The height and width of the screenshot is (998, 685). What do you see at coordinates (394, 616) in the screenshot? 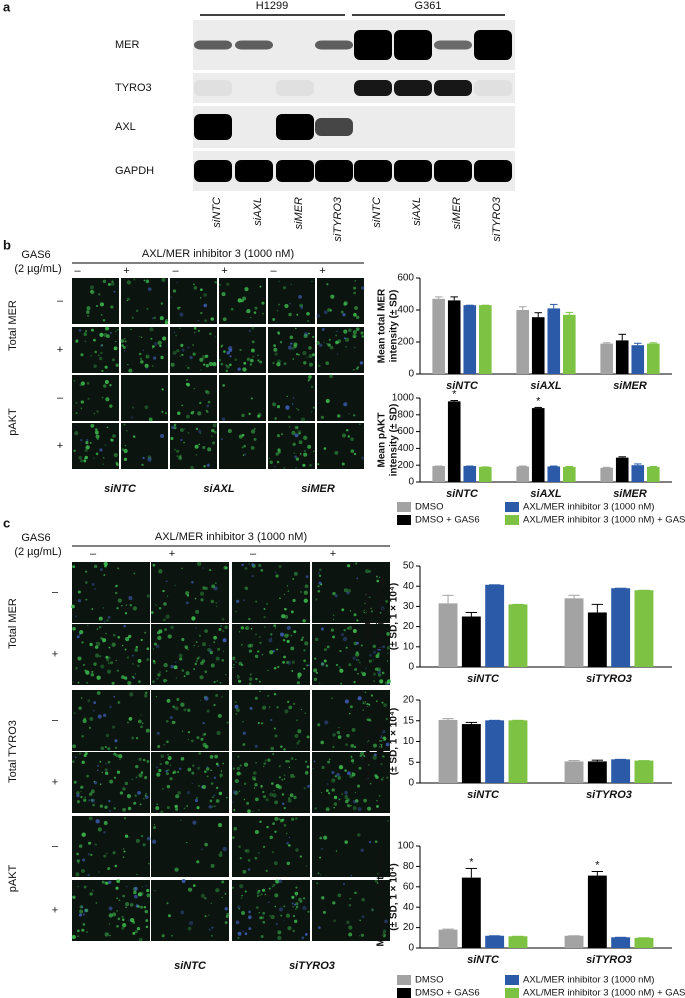
I see `y-axis-label: (± SD, 1 × 10⁴)` at bounding box center [394, 616].